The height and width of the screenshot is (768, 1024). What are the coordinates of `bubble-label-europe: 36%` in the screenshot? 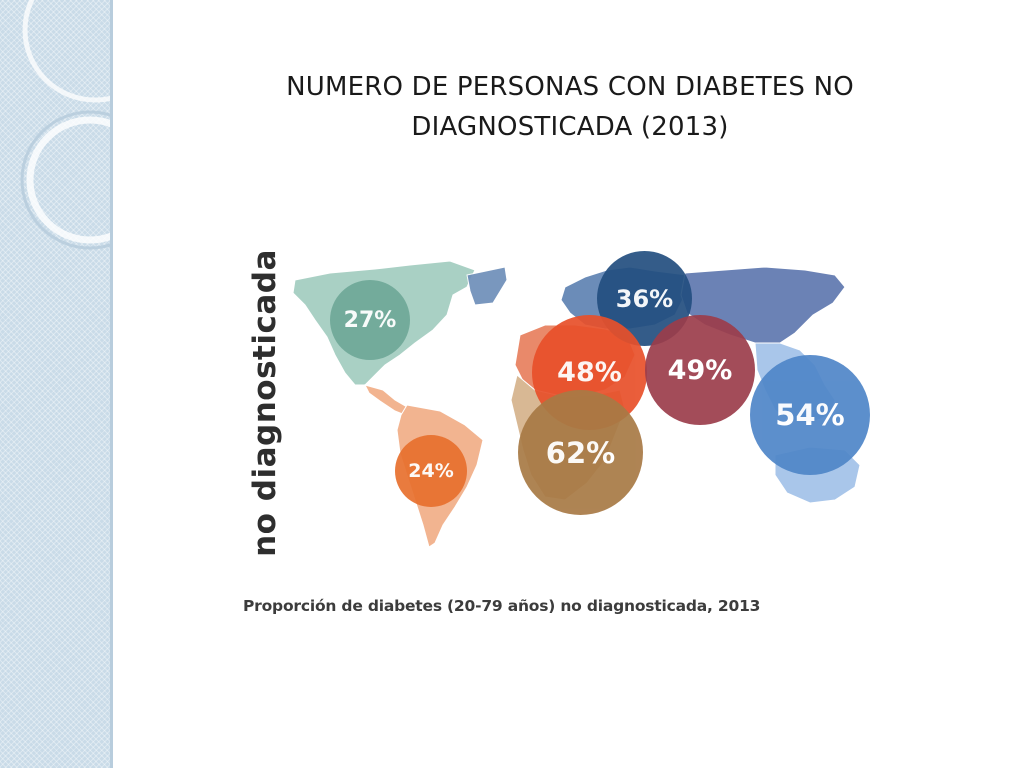 It's located at (644, 298).